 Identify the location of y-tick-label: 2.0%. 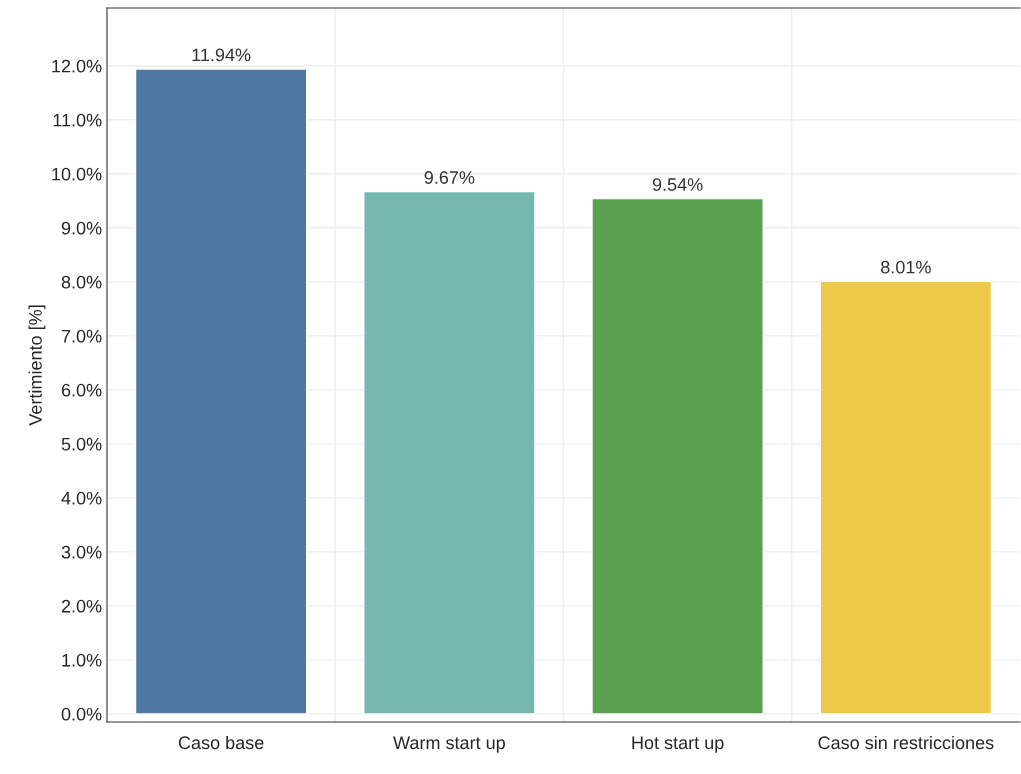
(81, 606).